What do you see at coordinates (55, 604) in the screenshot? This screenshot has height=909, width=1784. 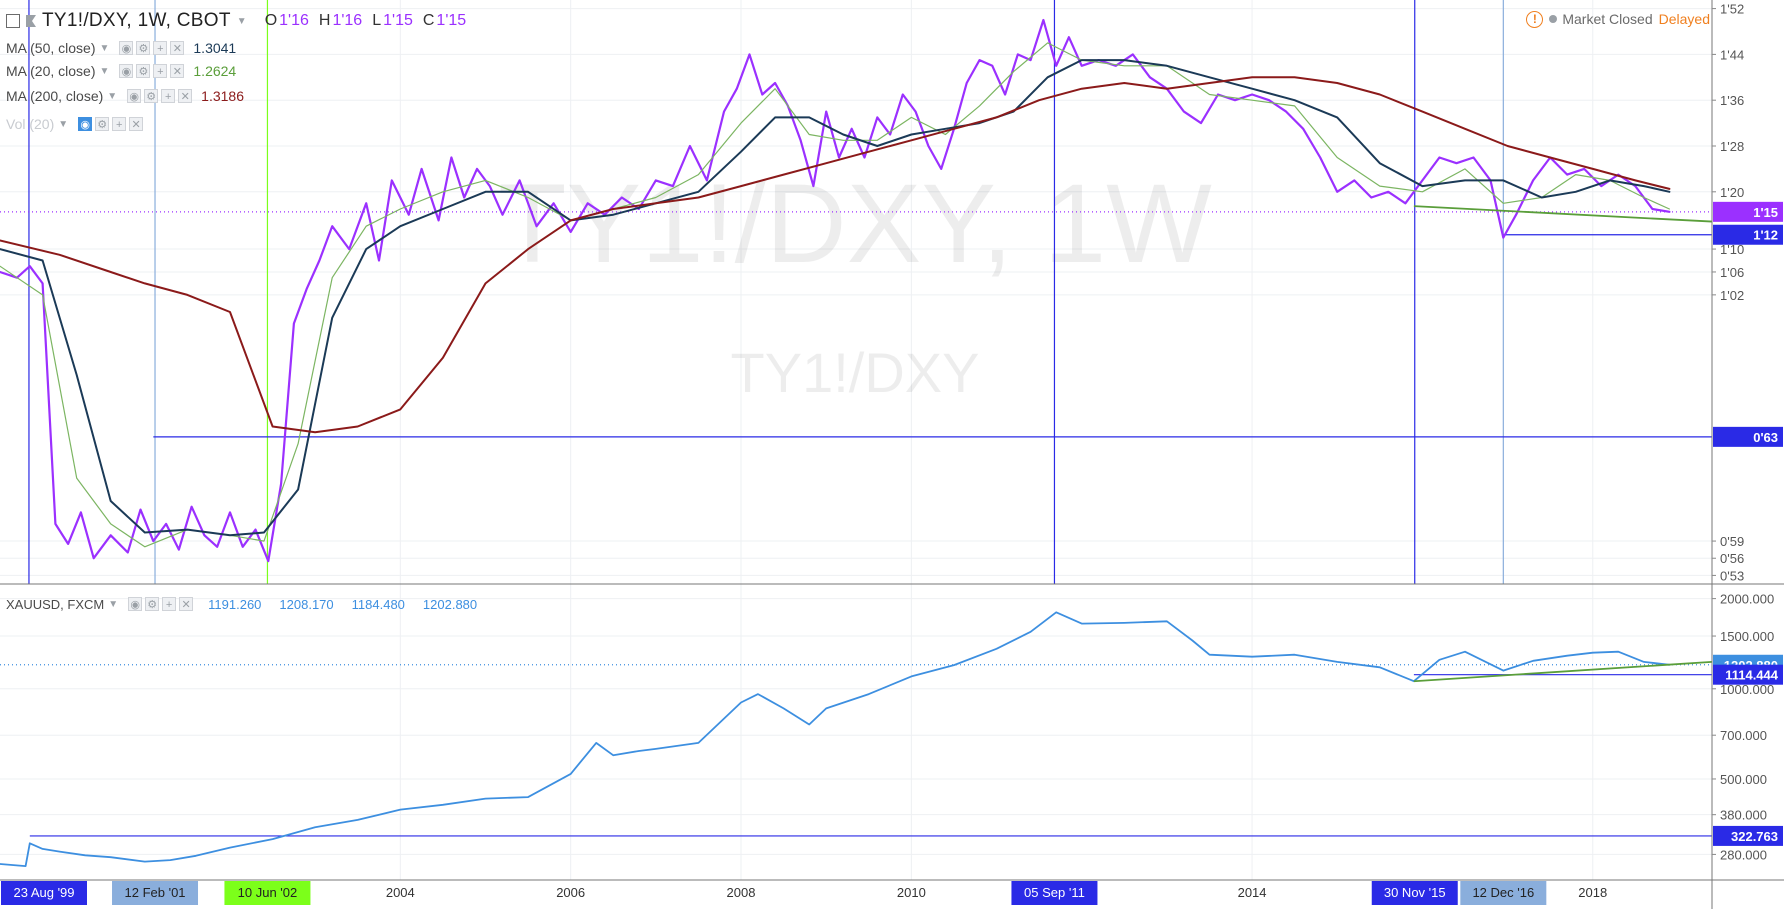 I see `lower-symbol-title: XAUUSD, FXCM` at bounding box center [55, 604].